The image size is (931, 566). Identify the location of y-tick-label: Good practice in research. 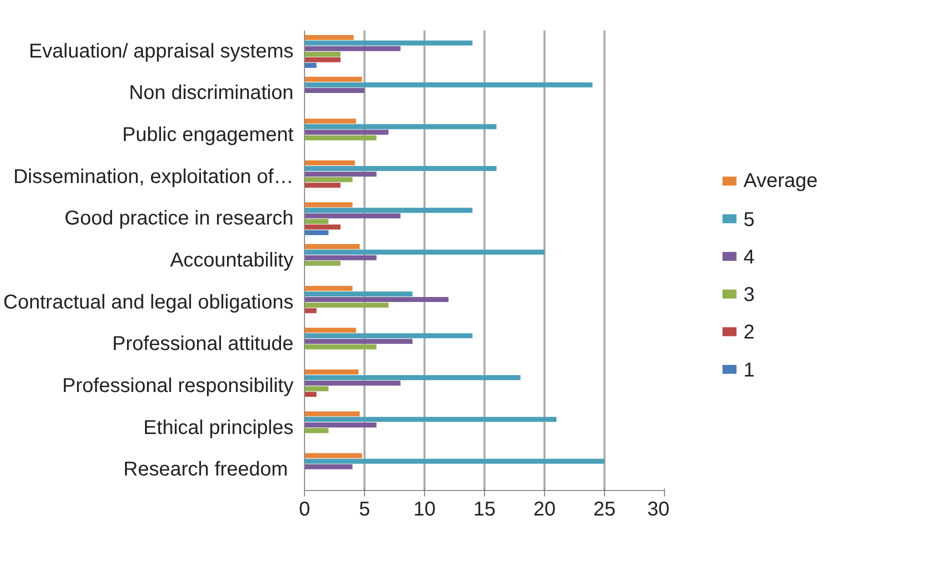
(179, 219).